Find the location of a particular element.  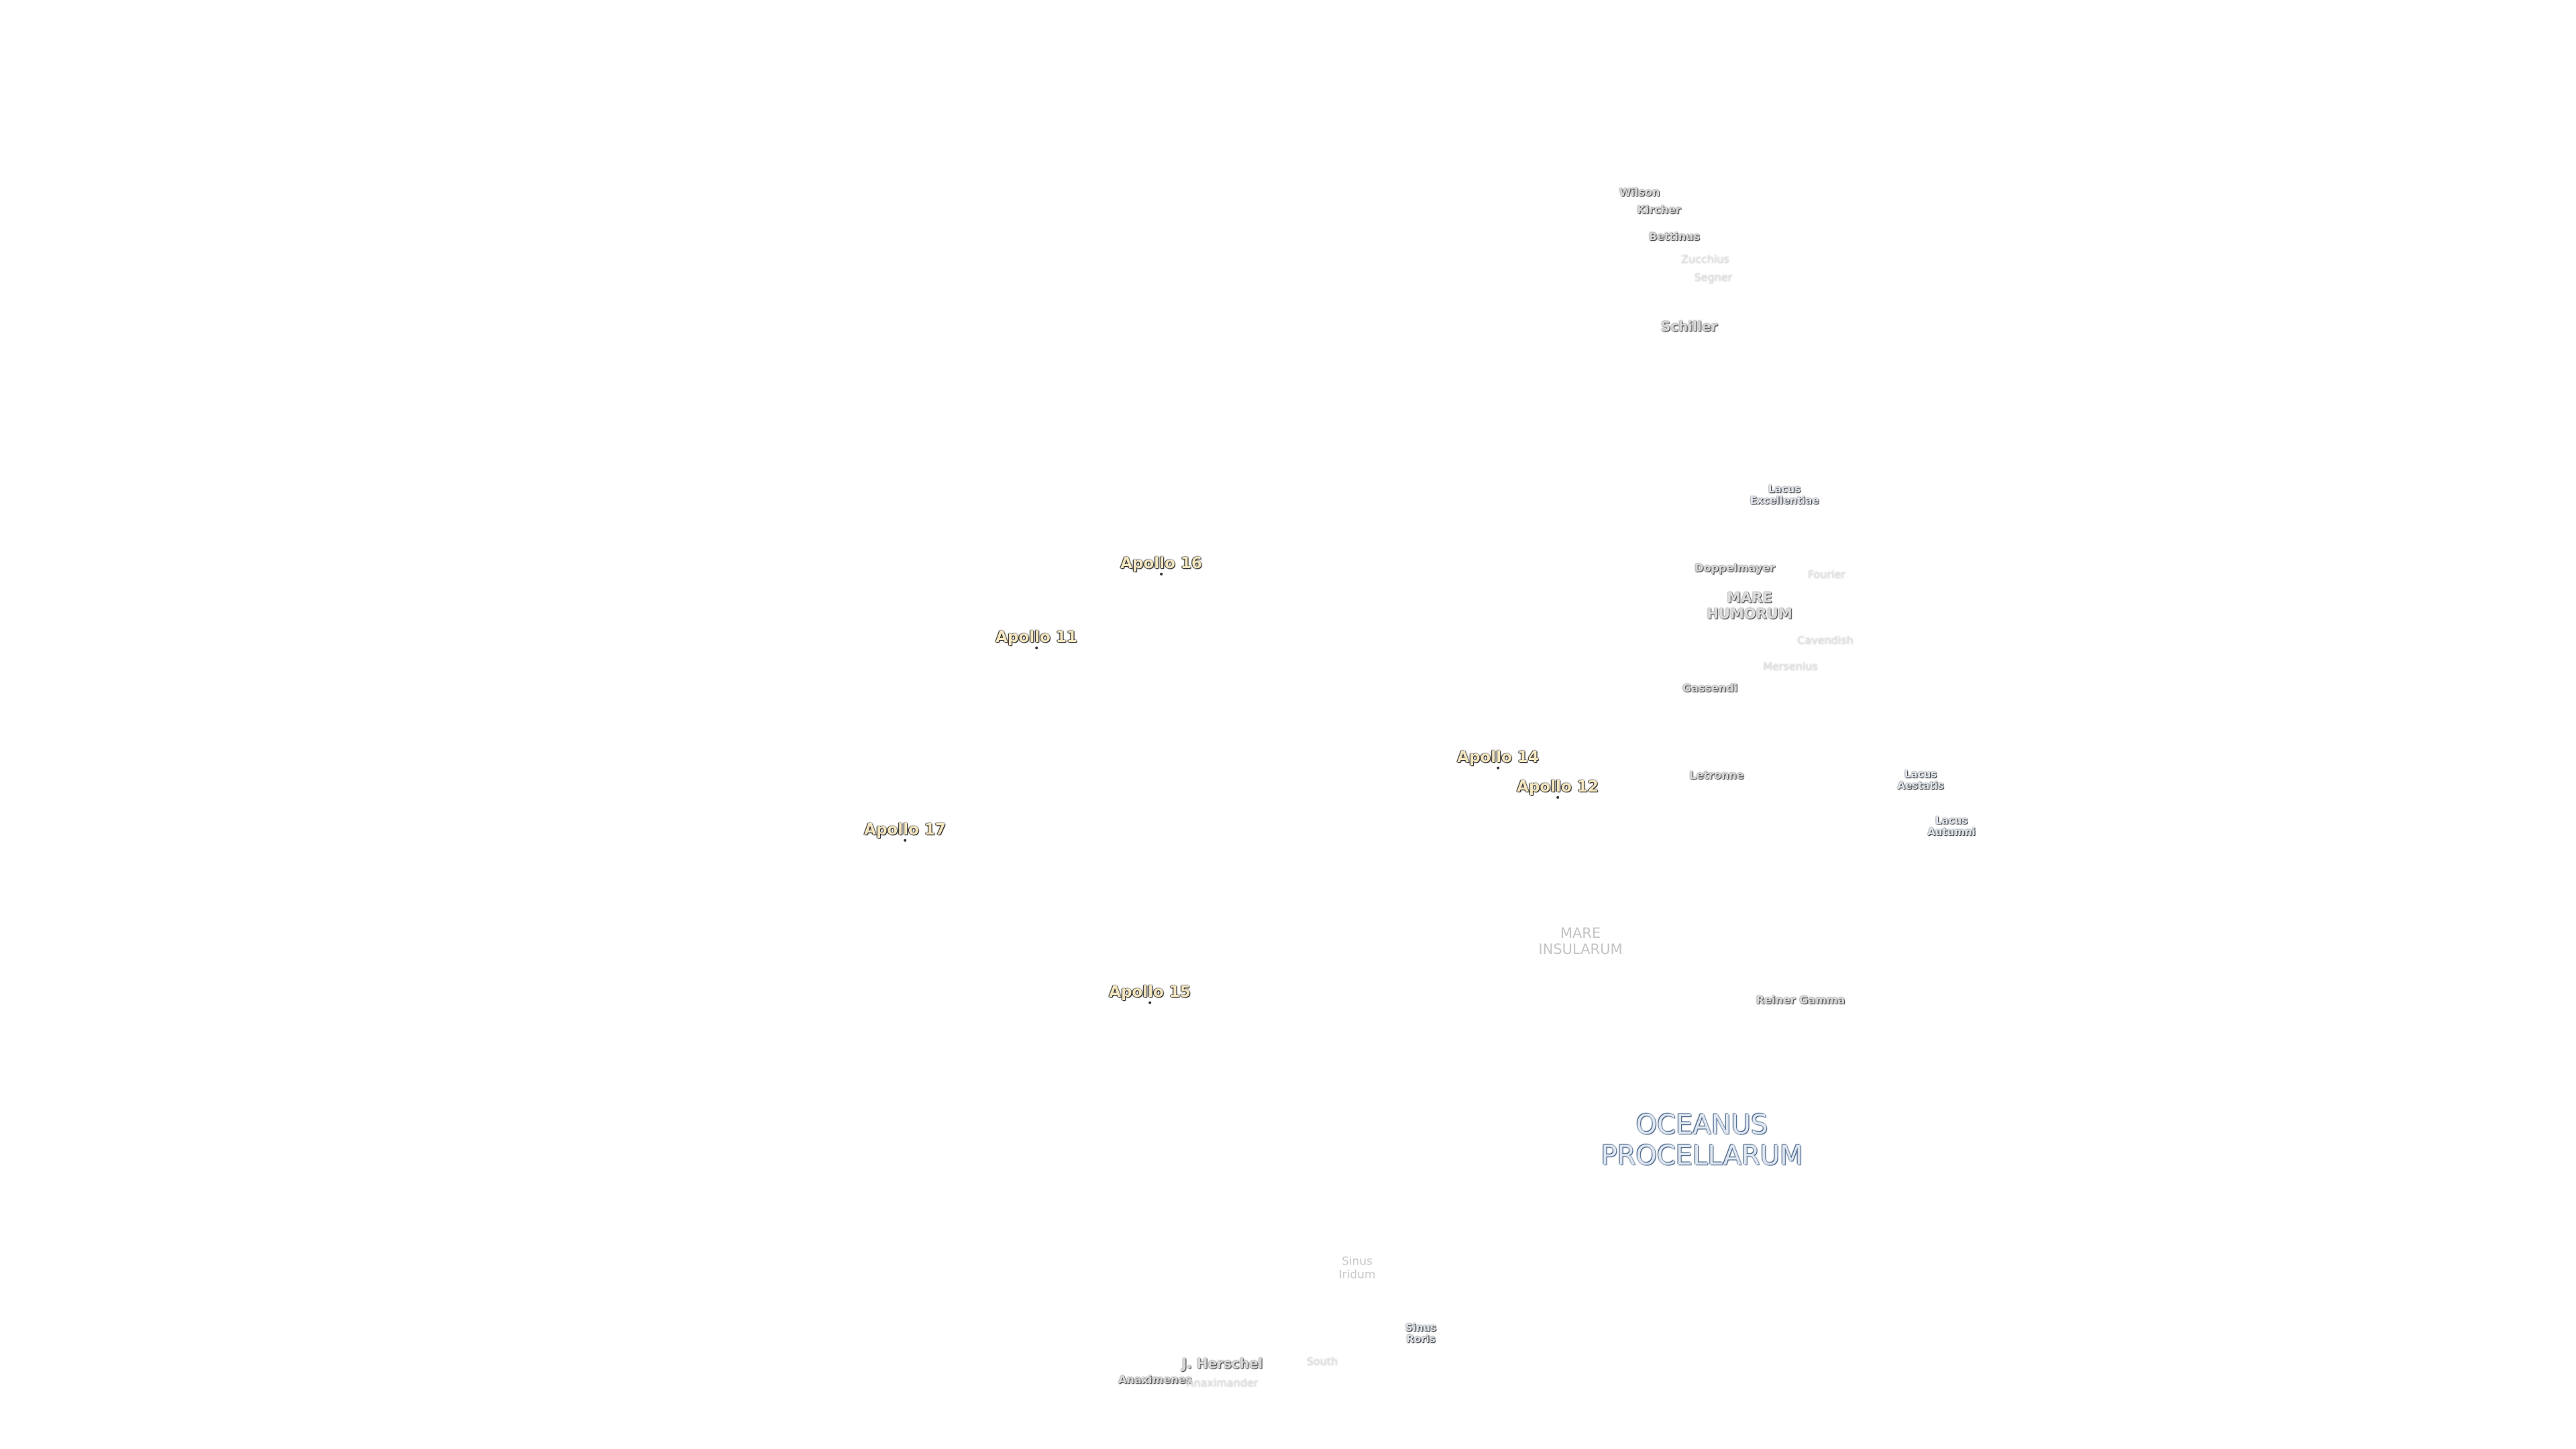

lake-label: Sinus Roris is located at coordinates (1420, 1334).